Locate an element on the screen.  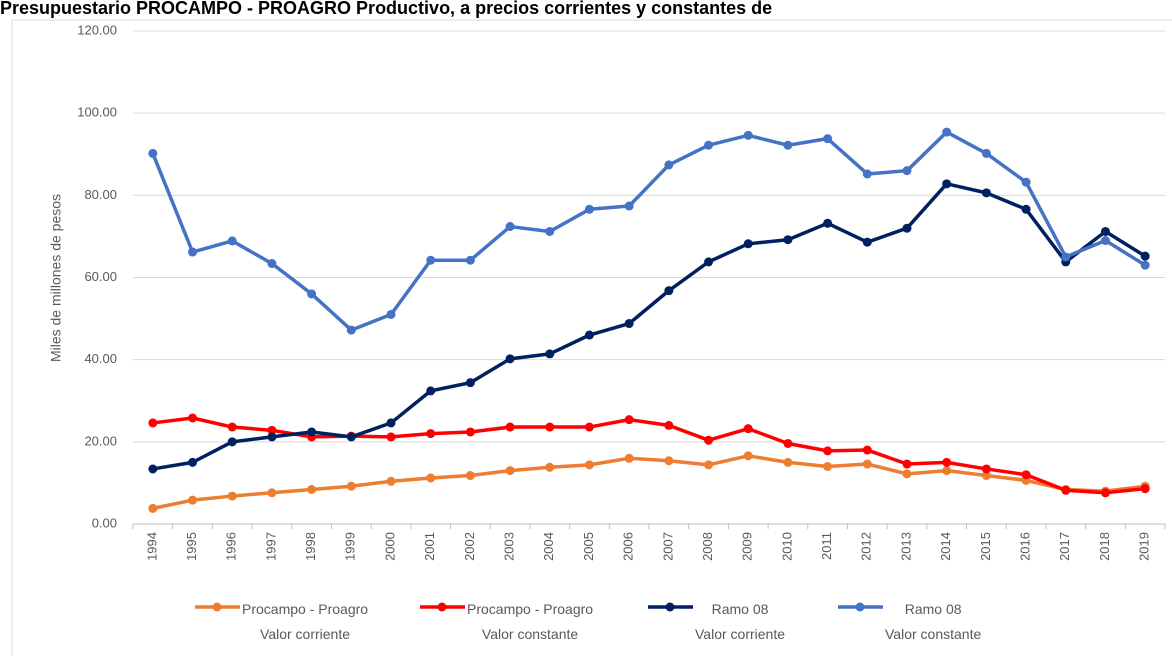
x-tick-label: 1997 is located at coordinates (270, 546).